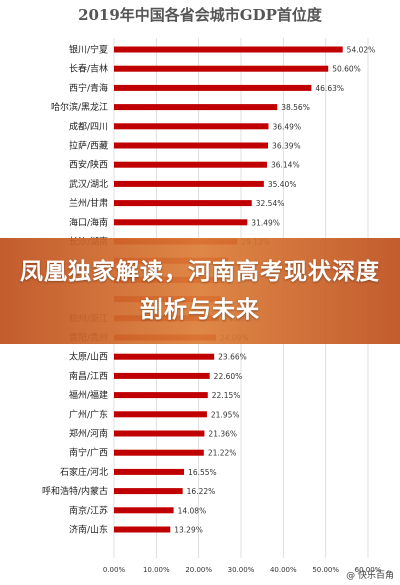 This screenshot has height=585, width=400. What do you see at coordinates (286, 146) in the screenshot?
I see `value-label: 36.39%` at bounding box center [286, 146].